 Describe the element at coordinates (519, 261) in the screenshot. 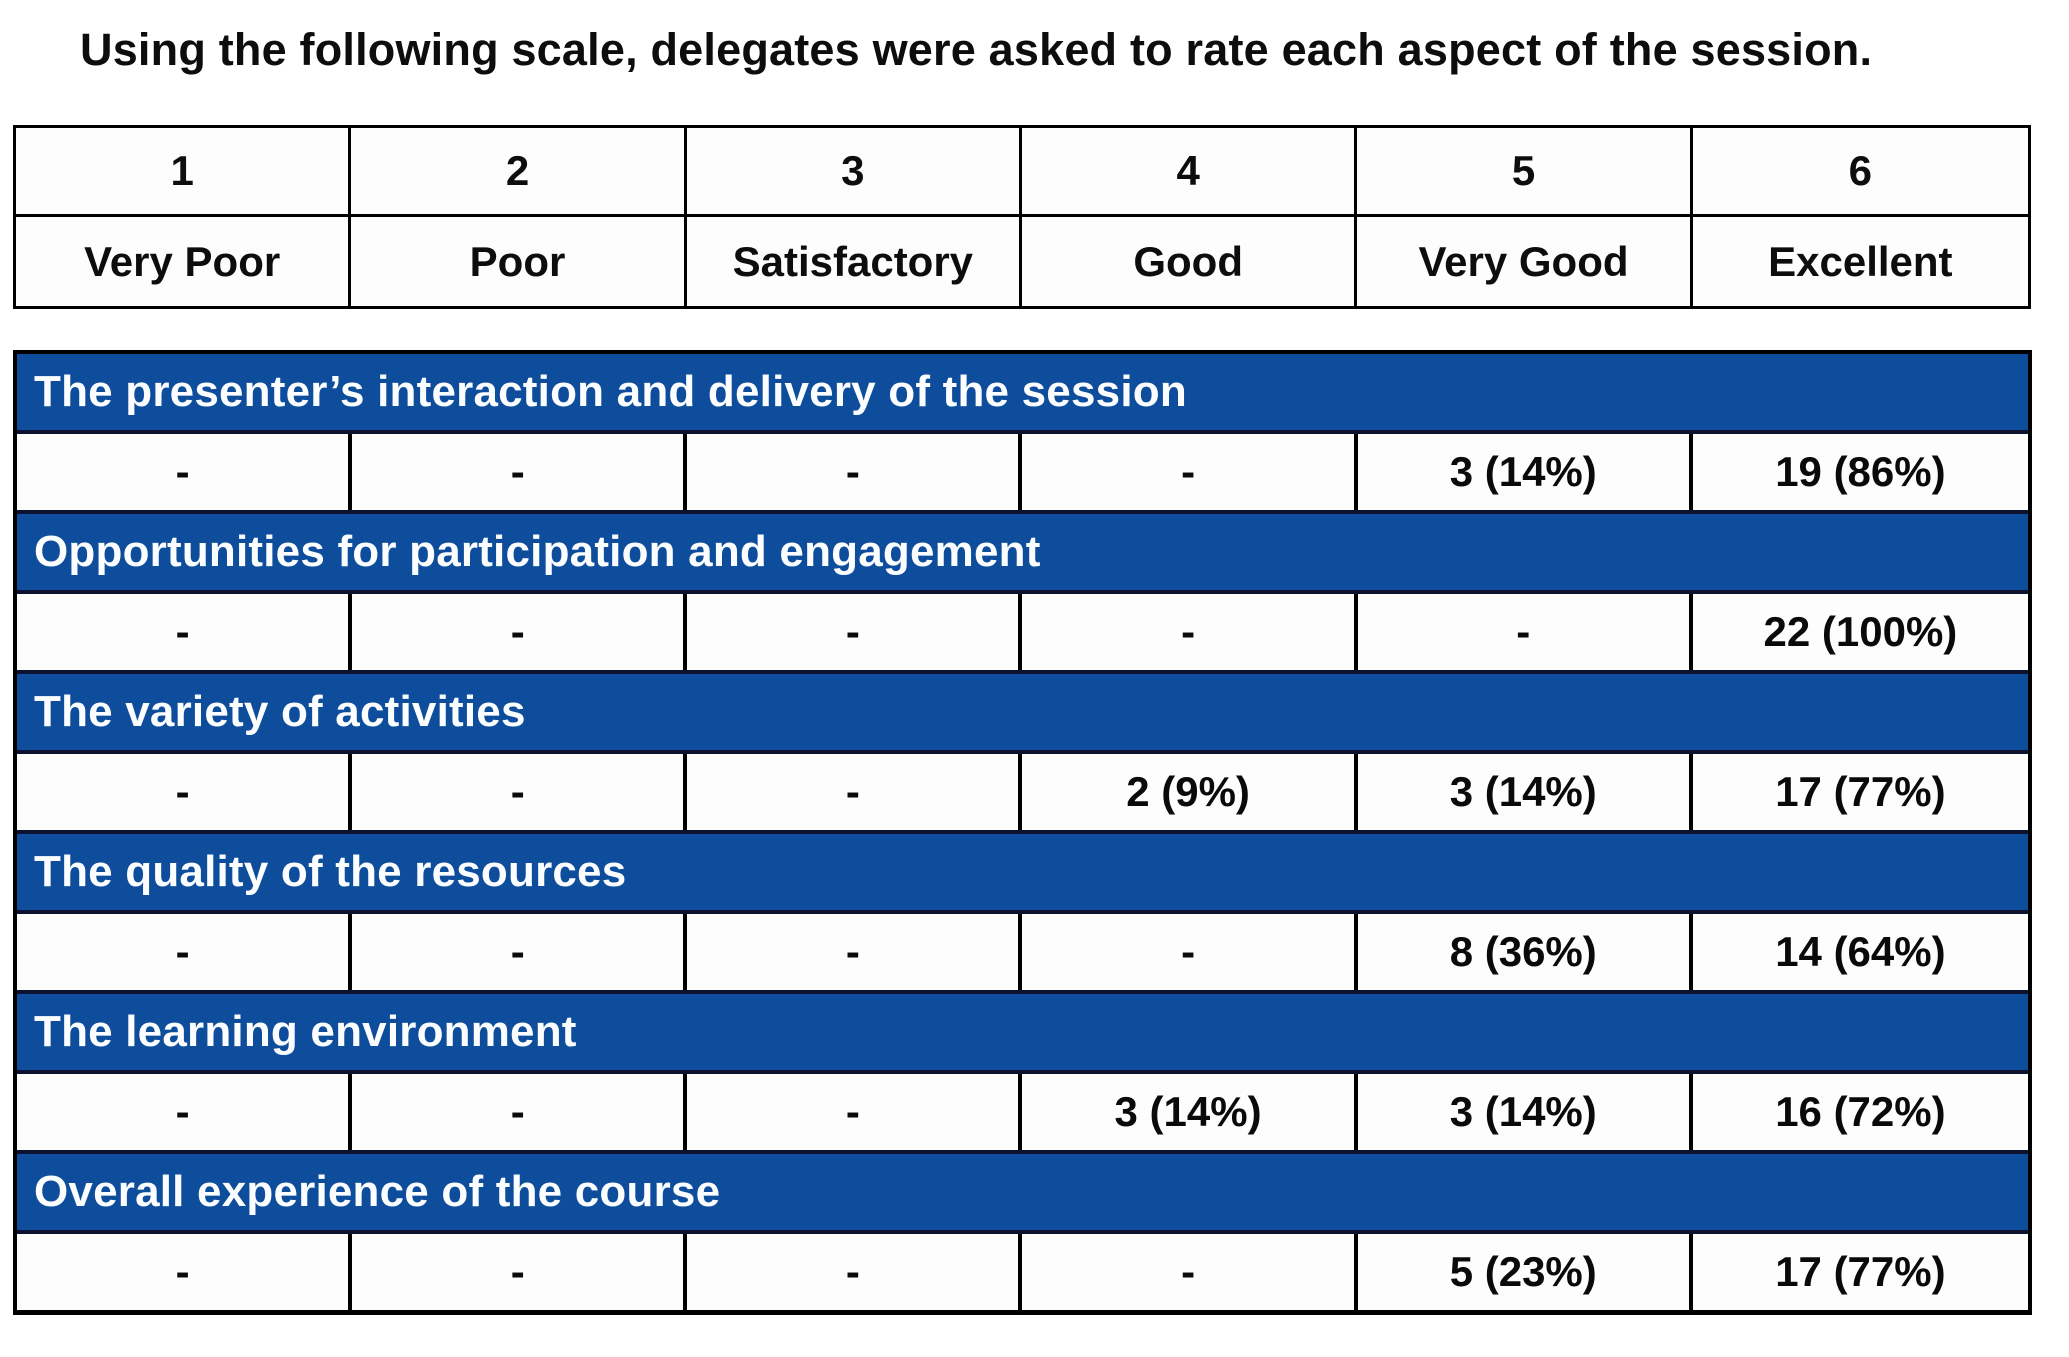

I see `scale-label: Poor` at that location.